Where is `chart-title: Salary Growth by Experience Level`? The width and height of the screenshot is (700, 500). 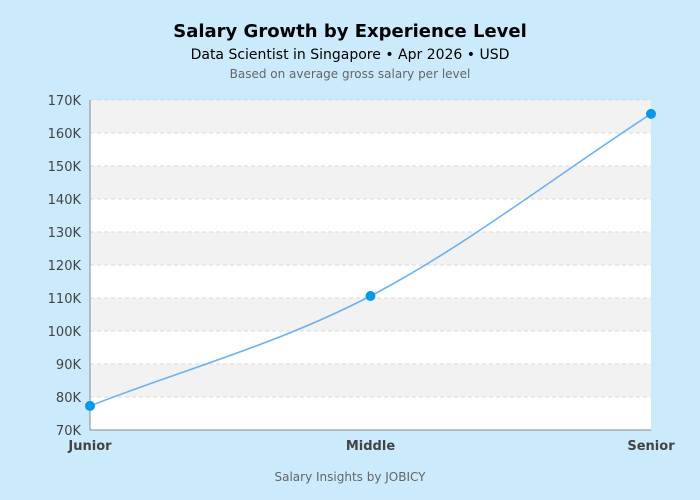
chart-title: Salary Growth by Experience Level is located at coordinates (350, 31).